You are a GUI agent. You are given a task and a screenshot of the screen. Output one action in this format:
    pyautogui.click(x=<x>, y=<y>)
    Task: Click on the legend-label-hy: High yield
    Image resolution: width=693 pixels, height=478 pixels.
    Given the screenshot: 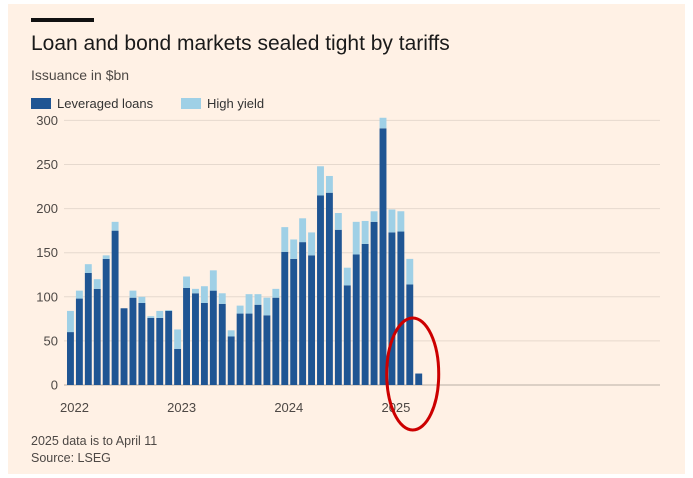 What is the action you would take?
    pyautogui.click(x=236, y=103)
    